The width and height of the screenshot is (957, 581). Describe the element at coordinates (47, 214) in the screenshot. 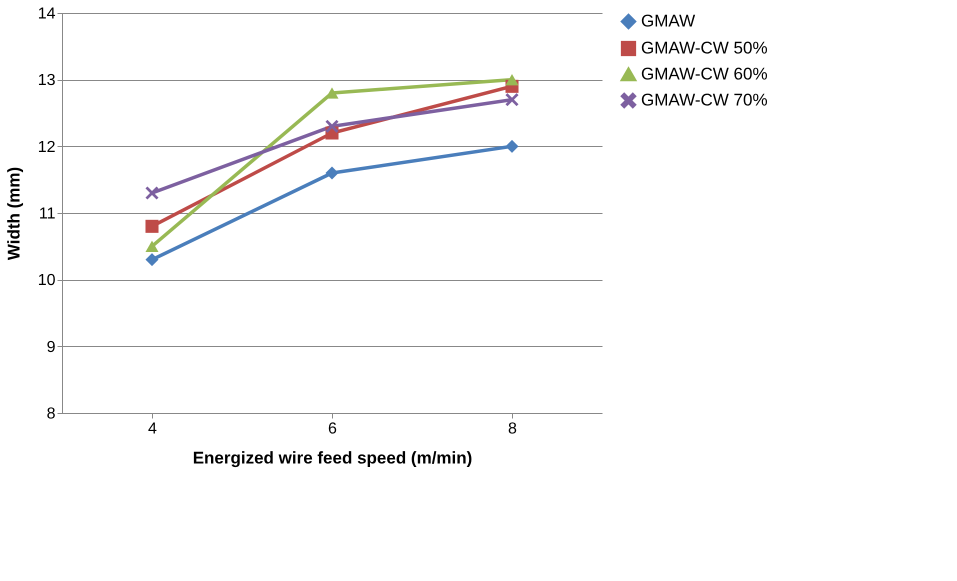

I see `y-tick-label: 11` at that location.